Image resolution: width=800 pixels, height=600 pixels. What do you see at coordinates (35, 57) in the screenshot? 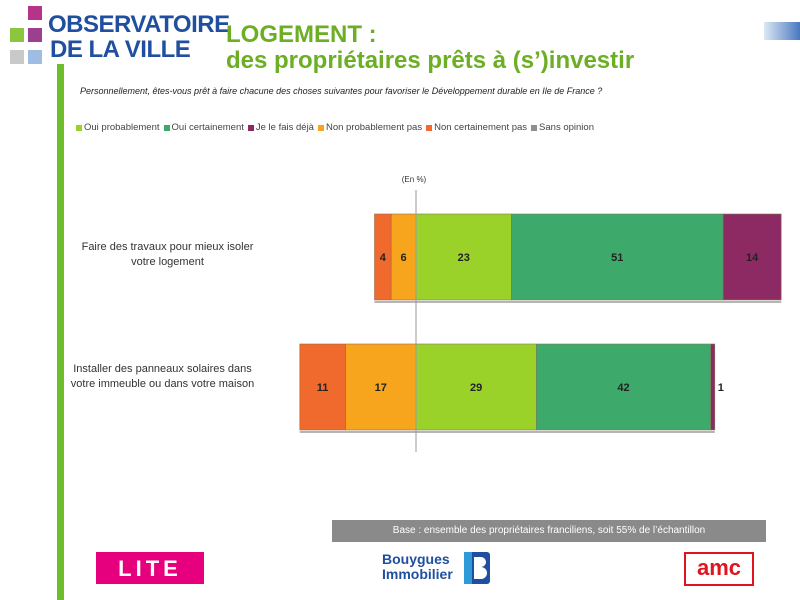
I see `decor-square-lightblue` at bounding box center [35, 57].